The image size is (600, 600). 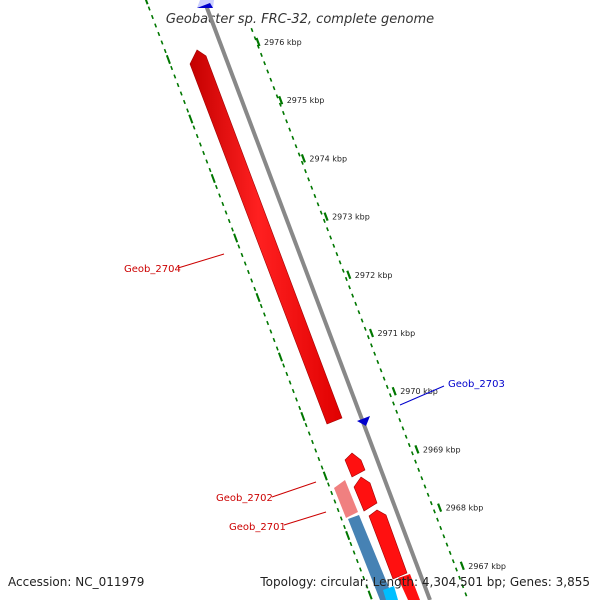 I want to click on accession-text: Accession: NC_011979, so click(x=76, y=582).